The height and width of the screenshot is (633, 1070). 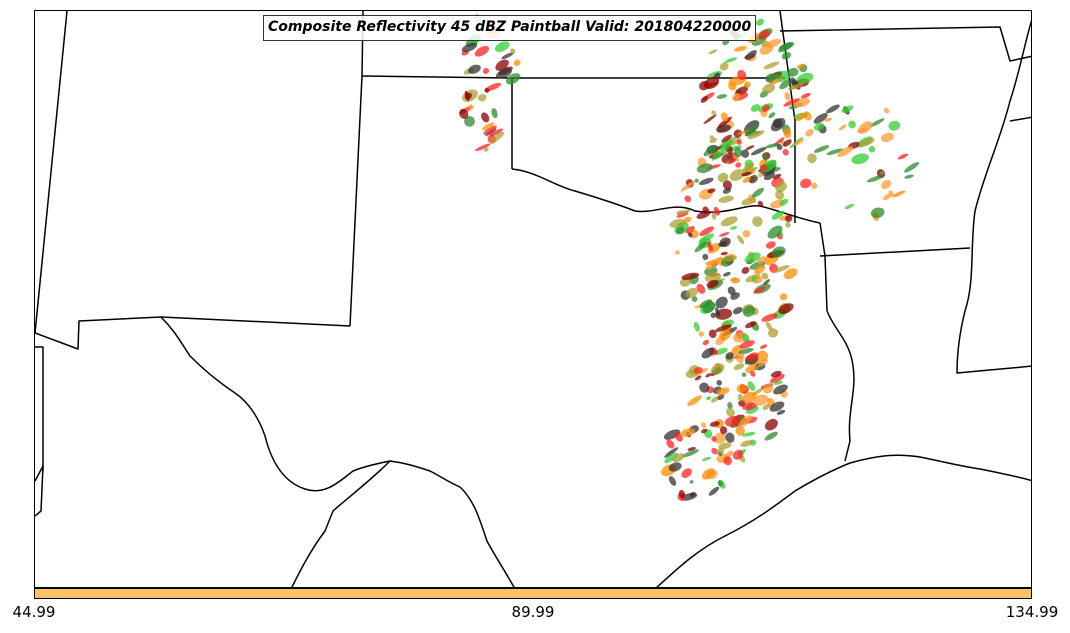 I want to click on boundary-rio-grande-east, so click(x=487, y=536).